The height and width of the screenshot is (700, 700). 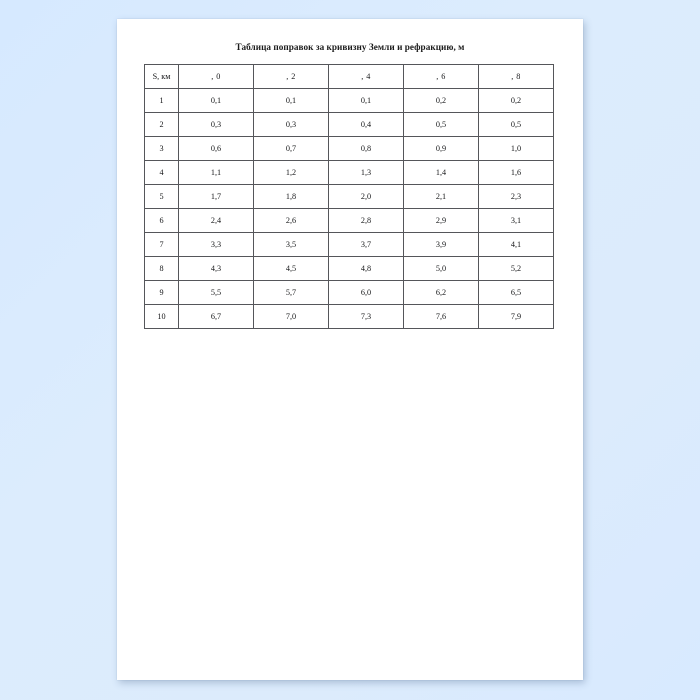 I want to click on table-cell-value: 3,3, so click(x=216, y=244).